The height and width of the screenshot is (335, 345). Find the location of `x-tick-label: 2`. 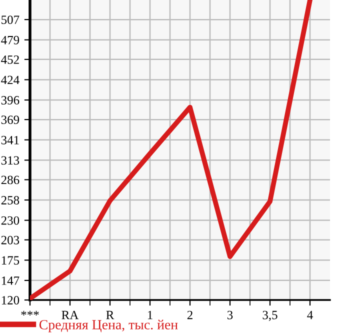

x-tick-label: 2 is located at coordinates (189, 315).